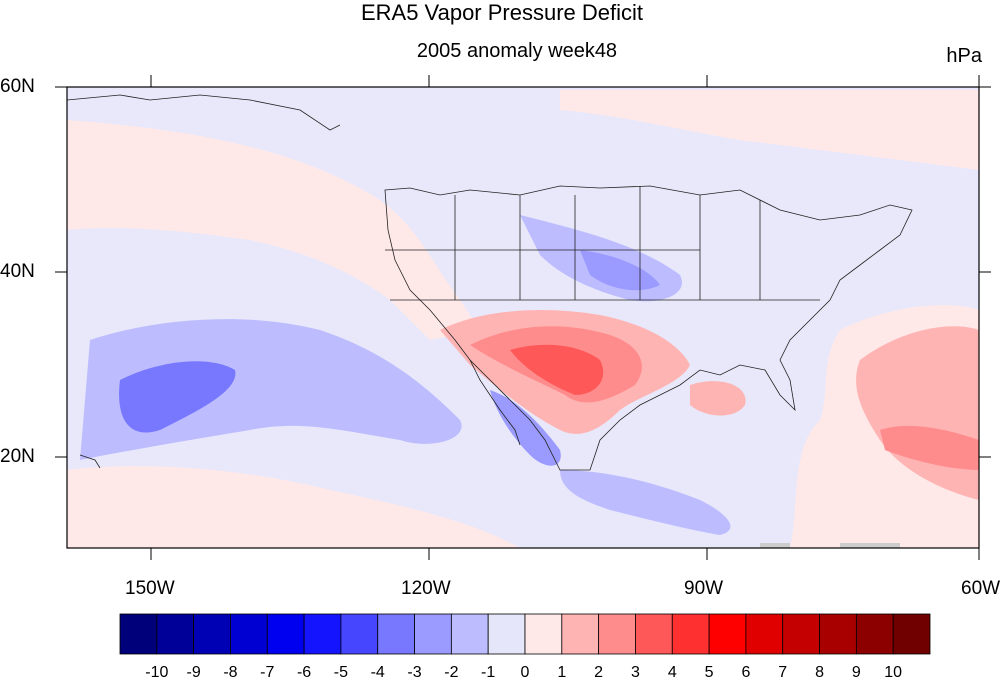  Describe the element at coordinates (783, 672) in the screenshot. I see `colorbar-tick-label: 7` at that location.